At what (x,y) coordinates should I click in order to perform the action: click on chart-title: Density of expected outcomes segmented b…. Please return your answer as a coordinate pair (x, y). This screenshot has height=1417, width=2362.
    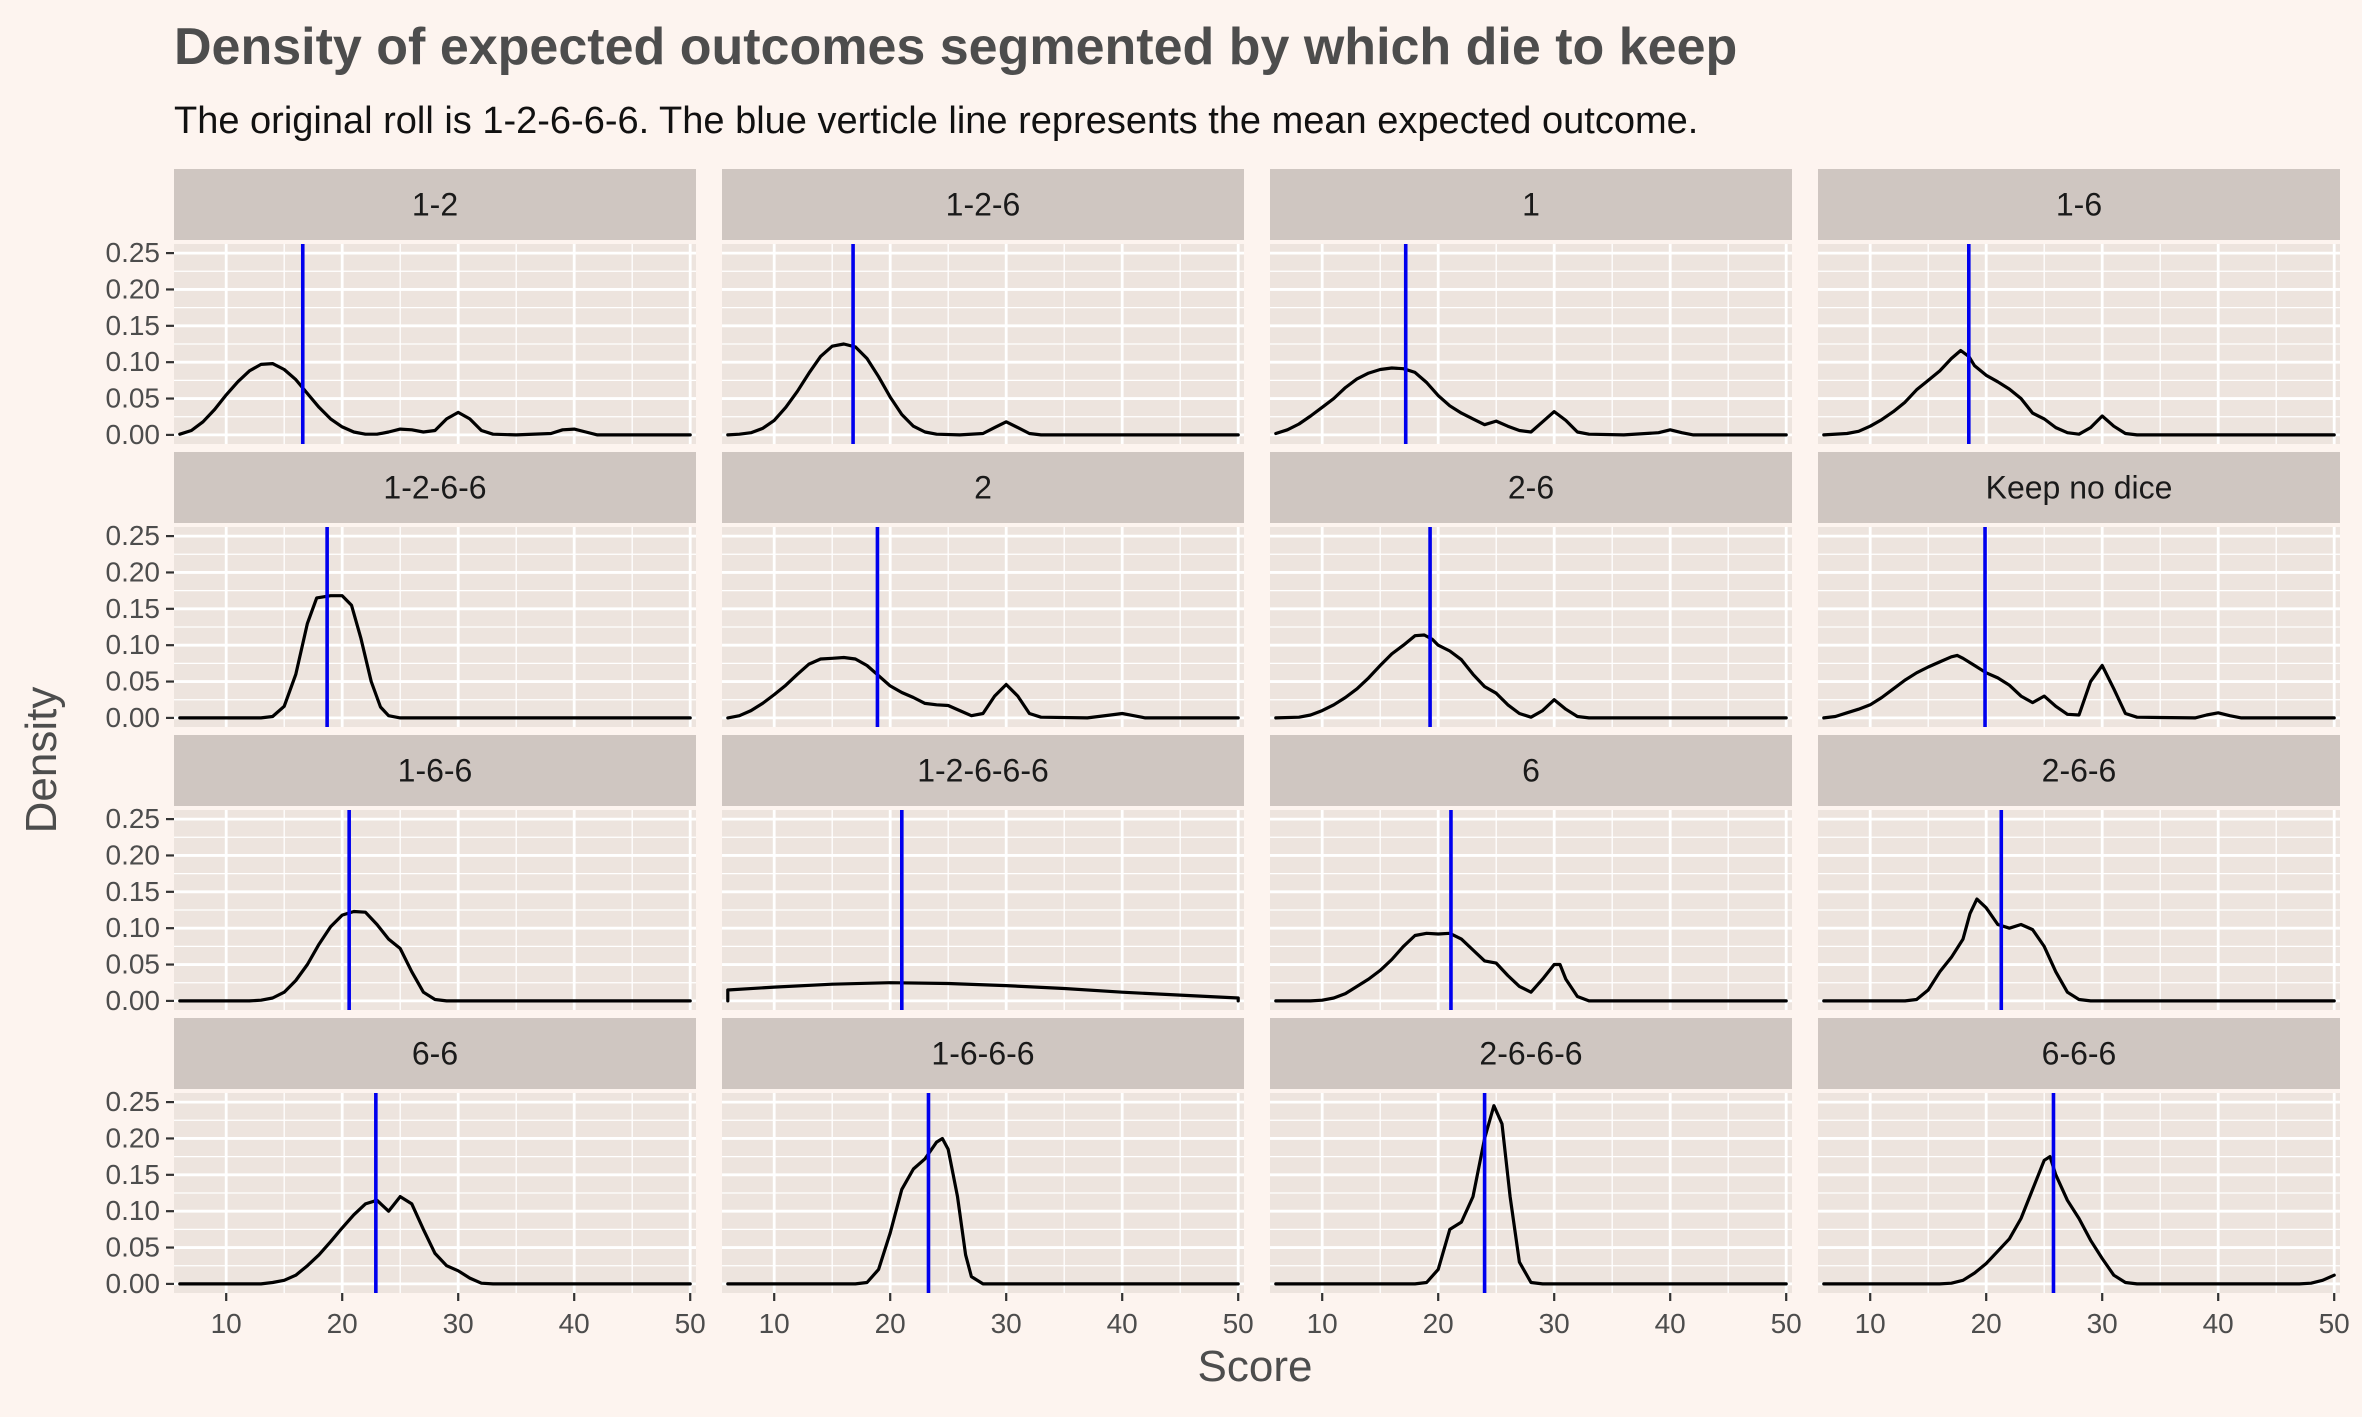
    Looking at the image, I should click on (955, 47).